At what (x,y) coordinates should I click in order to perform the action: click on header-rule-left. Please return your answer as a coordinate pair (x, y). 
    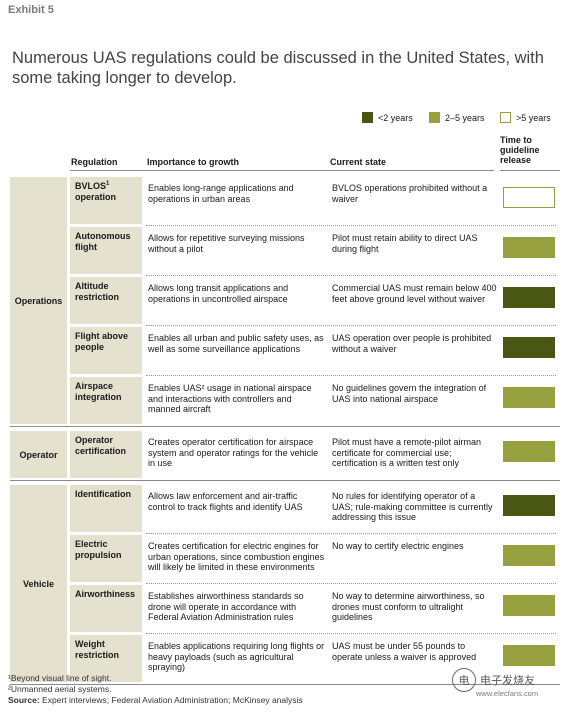
    Looking at the image, I should click on (282, 170).